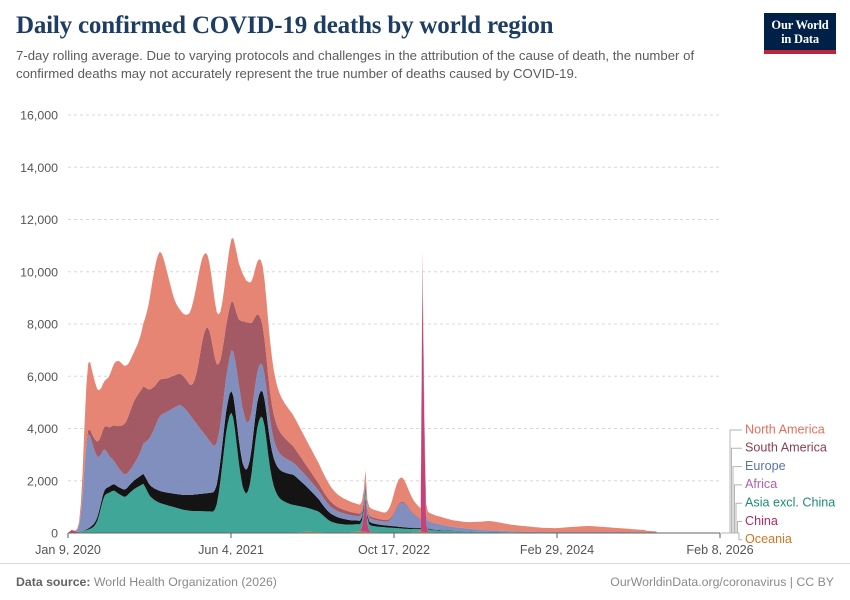 This screenshot has width=850, height=600. I want to click on legend-item-china: China, so click(761, 521).